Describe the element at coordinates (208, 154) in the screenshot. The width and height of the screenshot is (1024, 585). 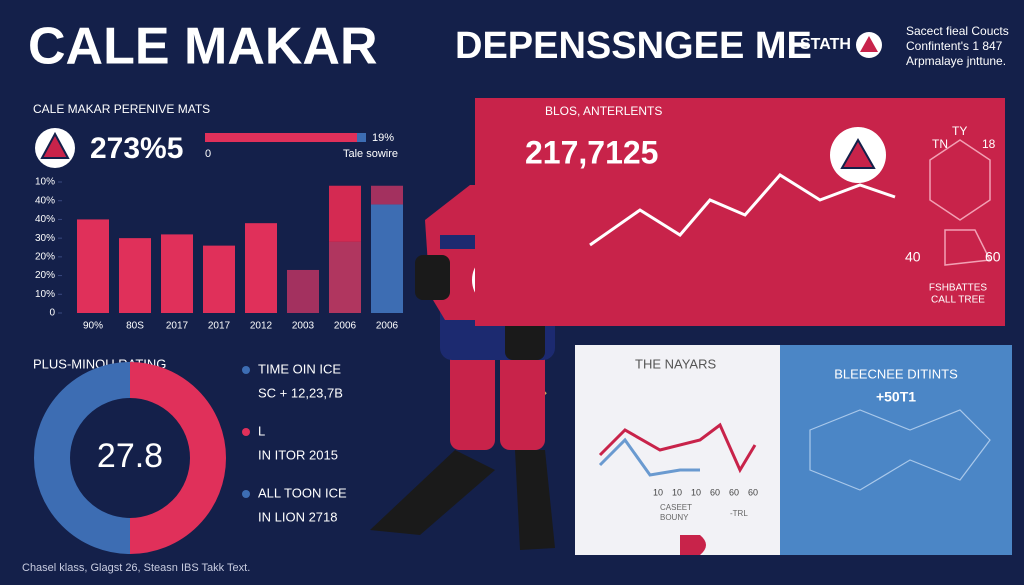
I see `progress-start-label: 0` at that location.